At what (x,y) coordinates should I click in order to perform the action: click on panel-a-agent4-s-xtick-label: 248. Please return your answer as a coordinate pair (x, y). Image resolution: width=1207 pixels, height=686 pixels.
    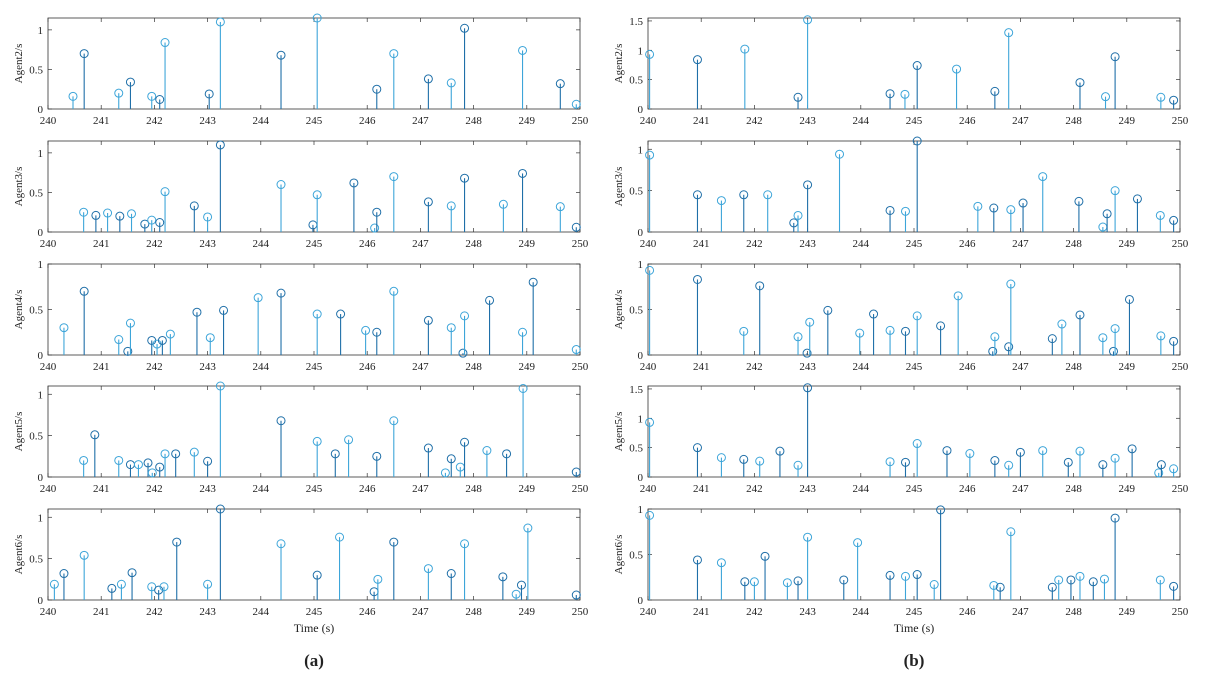
    Looking at the image, I should click on (473, 367).